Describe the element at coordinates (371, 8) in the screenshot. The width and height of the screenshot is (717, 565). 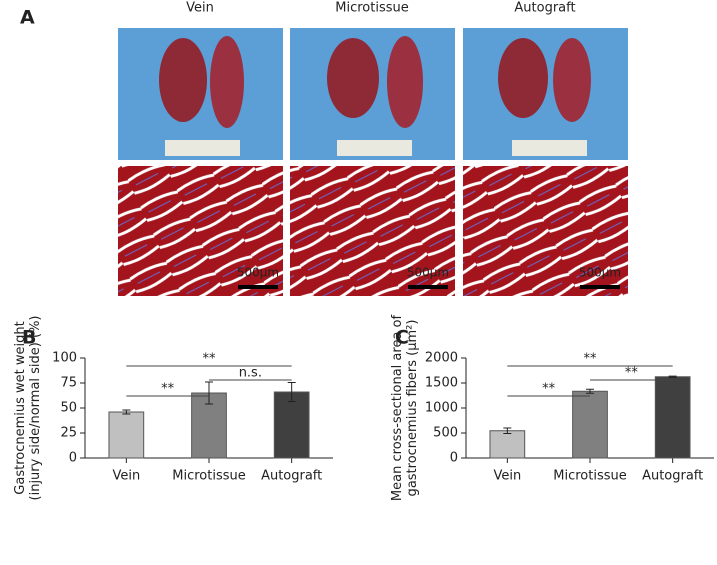
I see `column-label: Microtissue` at that location.